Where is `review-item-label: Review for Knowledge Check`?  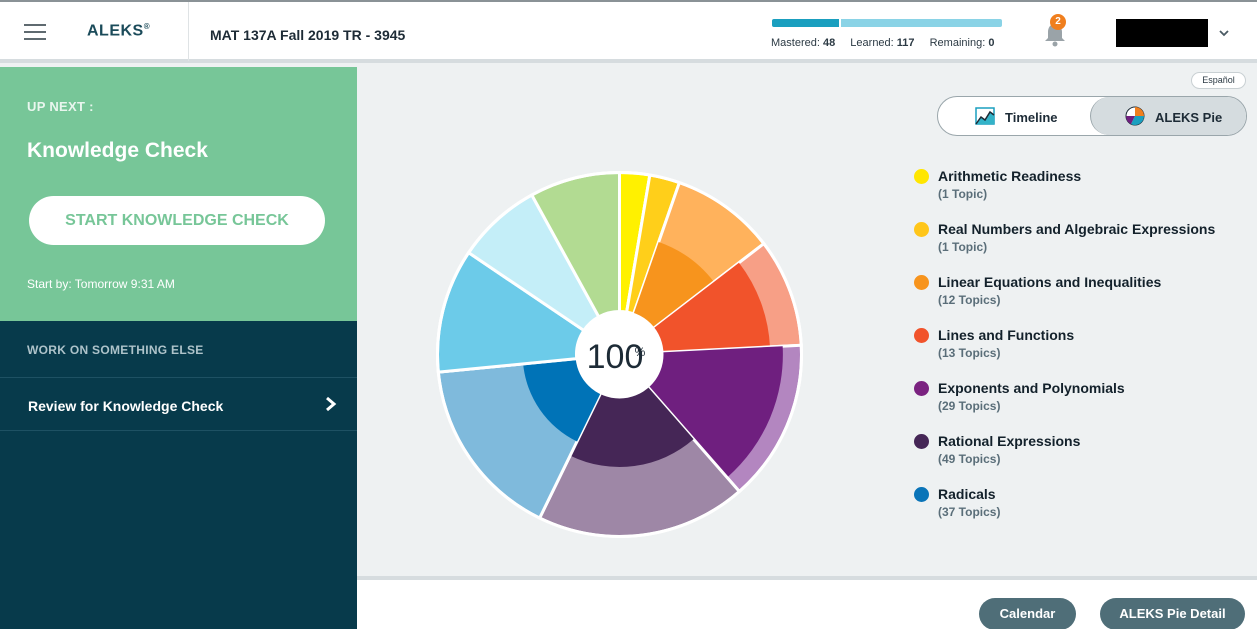 review-item-label: Review for Knowledge Check is located at coordinates (126, 406).